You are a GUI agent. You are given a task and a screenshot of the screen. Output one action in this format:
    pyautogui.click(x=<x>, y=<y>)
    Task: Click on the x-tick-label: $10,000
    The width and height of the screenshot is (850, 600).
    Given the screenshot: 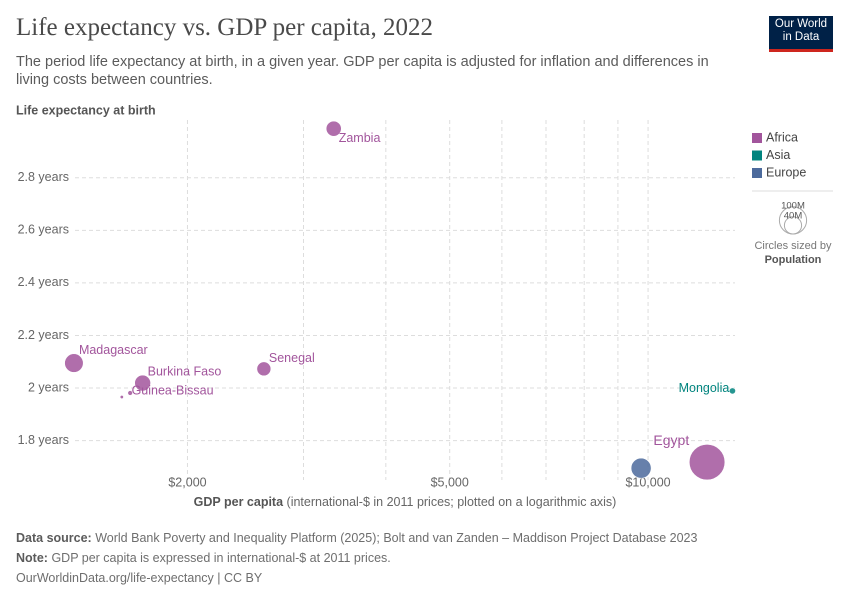 What is the action you would take?
    pyautogui.click(x=647, y=482)
    